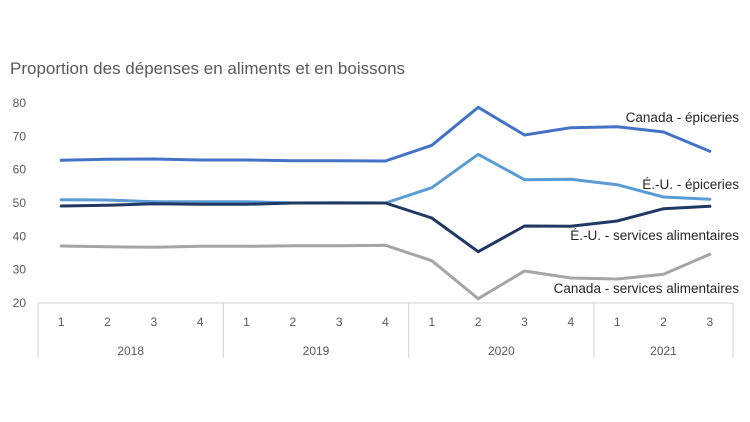 The height and width of the screenshot is (422, 750). Describe the element at coordinates (20, 103) in the screenshot. I see `y-tick-label: 80` at that location.